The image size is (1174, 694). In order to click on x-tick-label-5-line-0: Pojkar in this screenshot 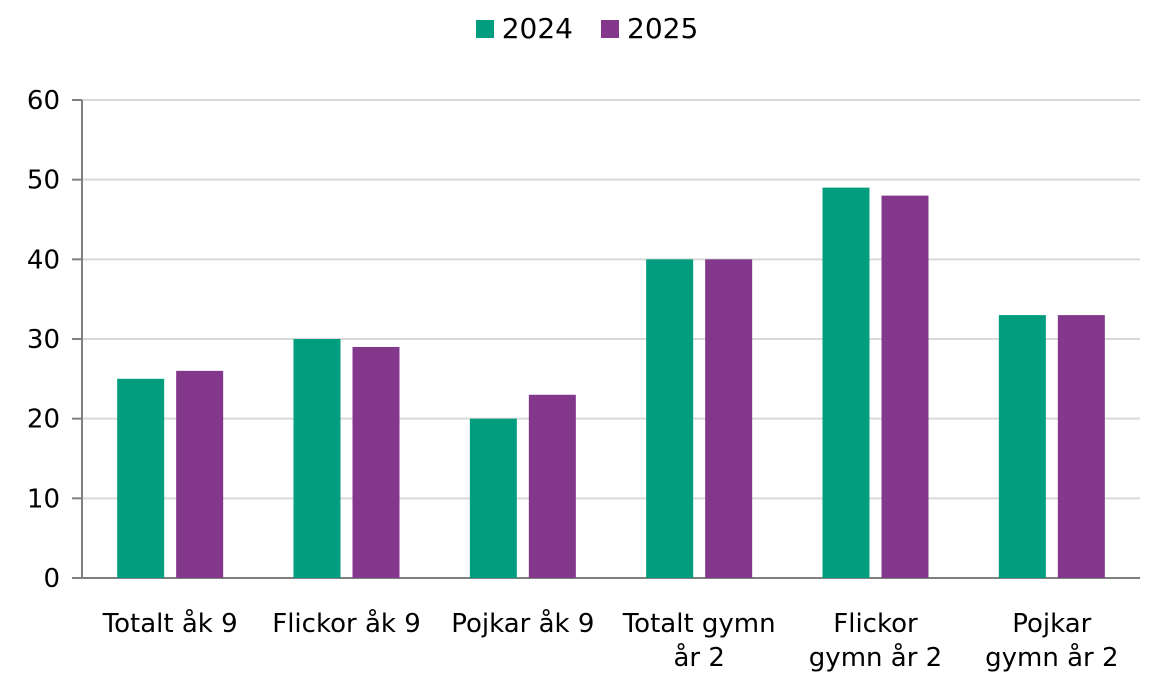, I will do `click(1051, 624)`.